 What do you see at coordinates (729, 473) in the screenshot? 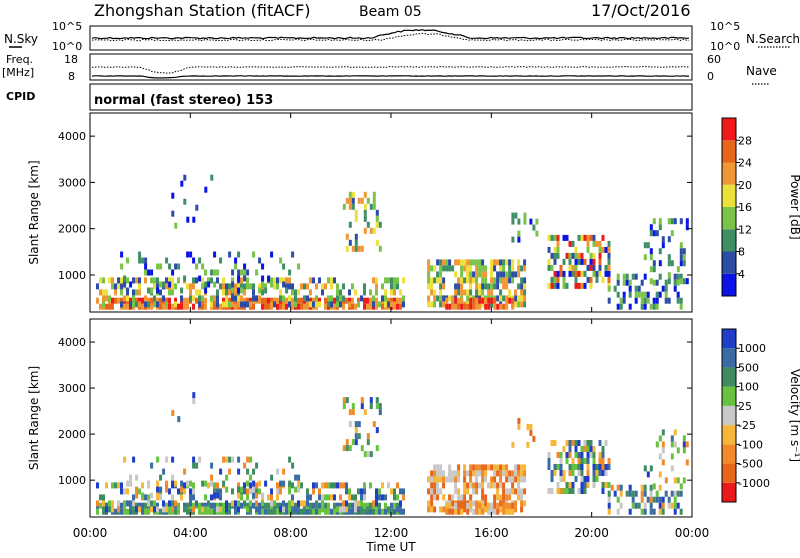
I see `colorbar-segment` at bounding box center [729, 473].